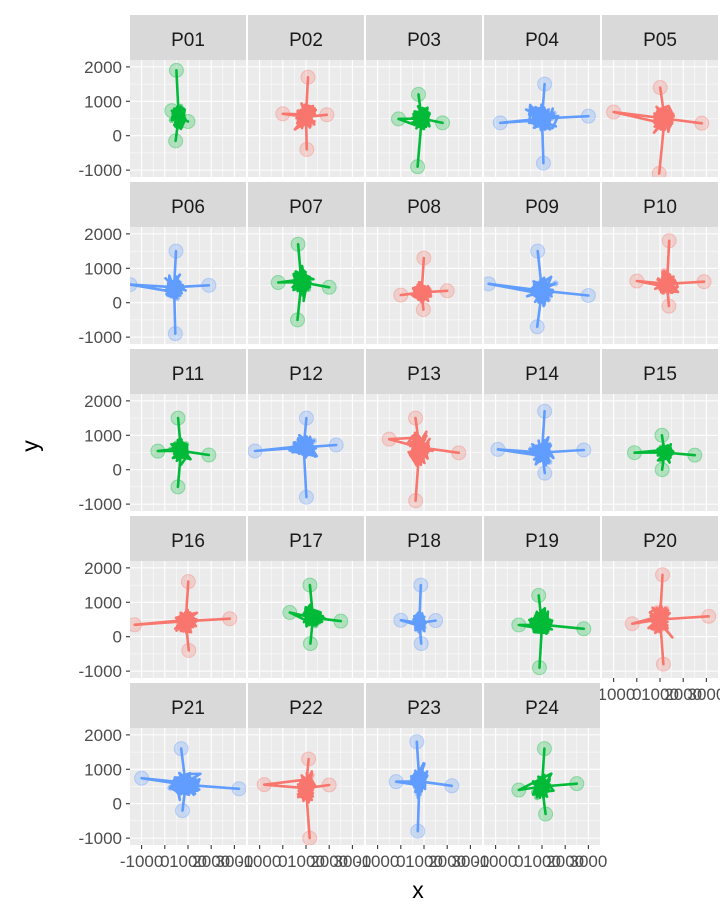 The width and height of the screenshot is (720, 921). Describe the element at coordinates (424, 861) in the screenshot. I see `x-tick-label: 1000` at that location.